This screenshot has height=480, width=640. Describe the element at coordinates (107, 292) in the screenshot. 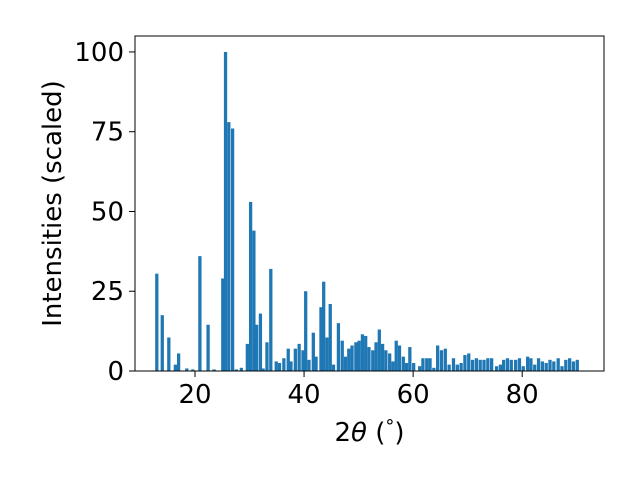

I see `y-tick-label: 25` at that location.